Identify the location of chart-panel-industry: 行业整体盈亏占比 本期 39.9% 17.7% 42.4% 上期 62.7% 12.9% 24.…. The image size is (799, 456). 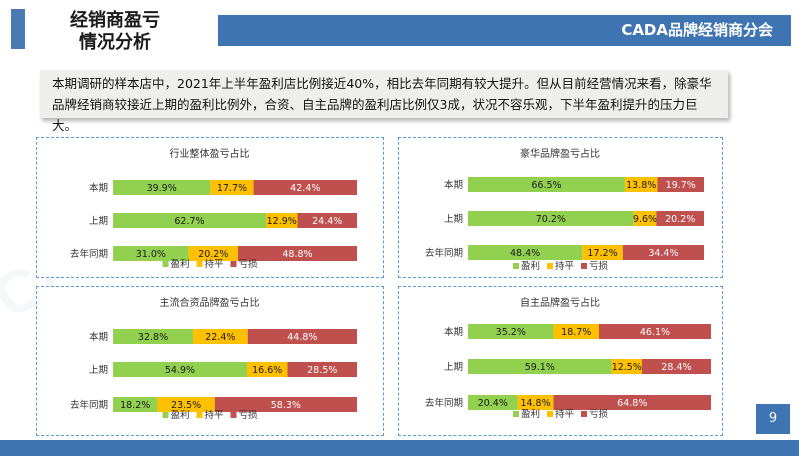
(210, 207).